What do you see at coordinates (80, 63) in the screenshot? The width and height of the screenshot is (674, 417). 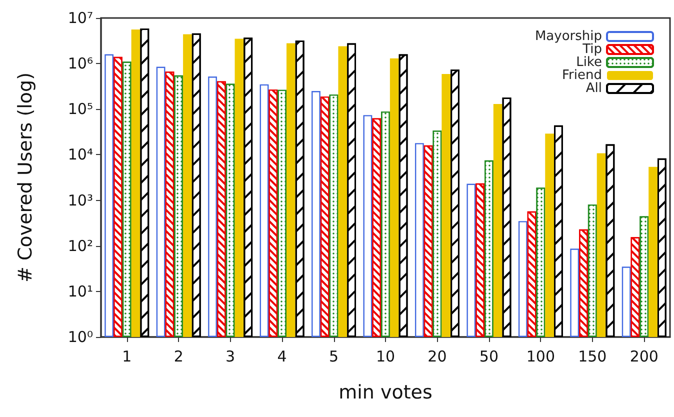 I see `y-tick-label: 10⁶` at bounding box center [80, 63].